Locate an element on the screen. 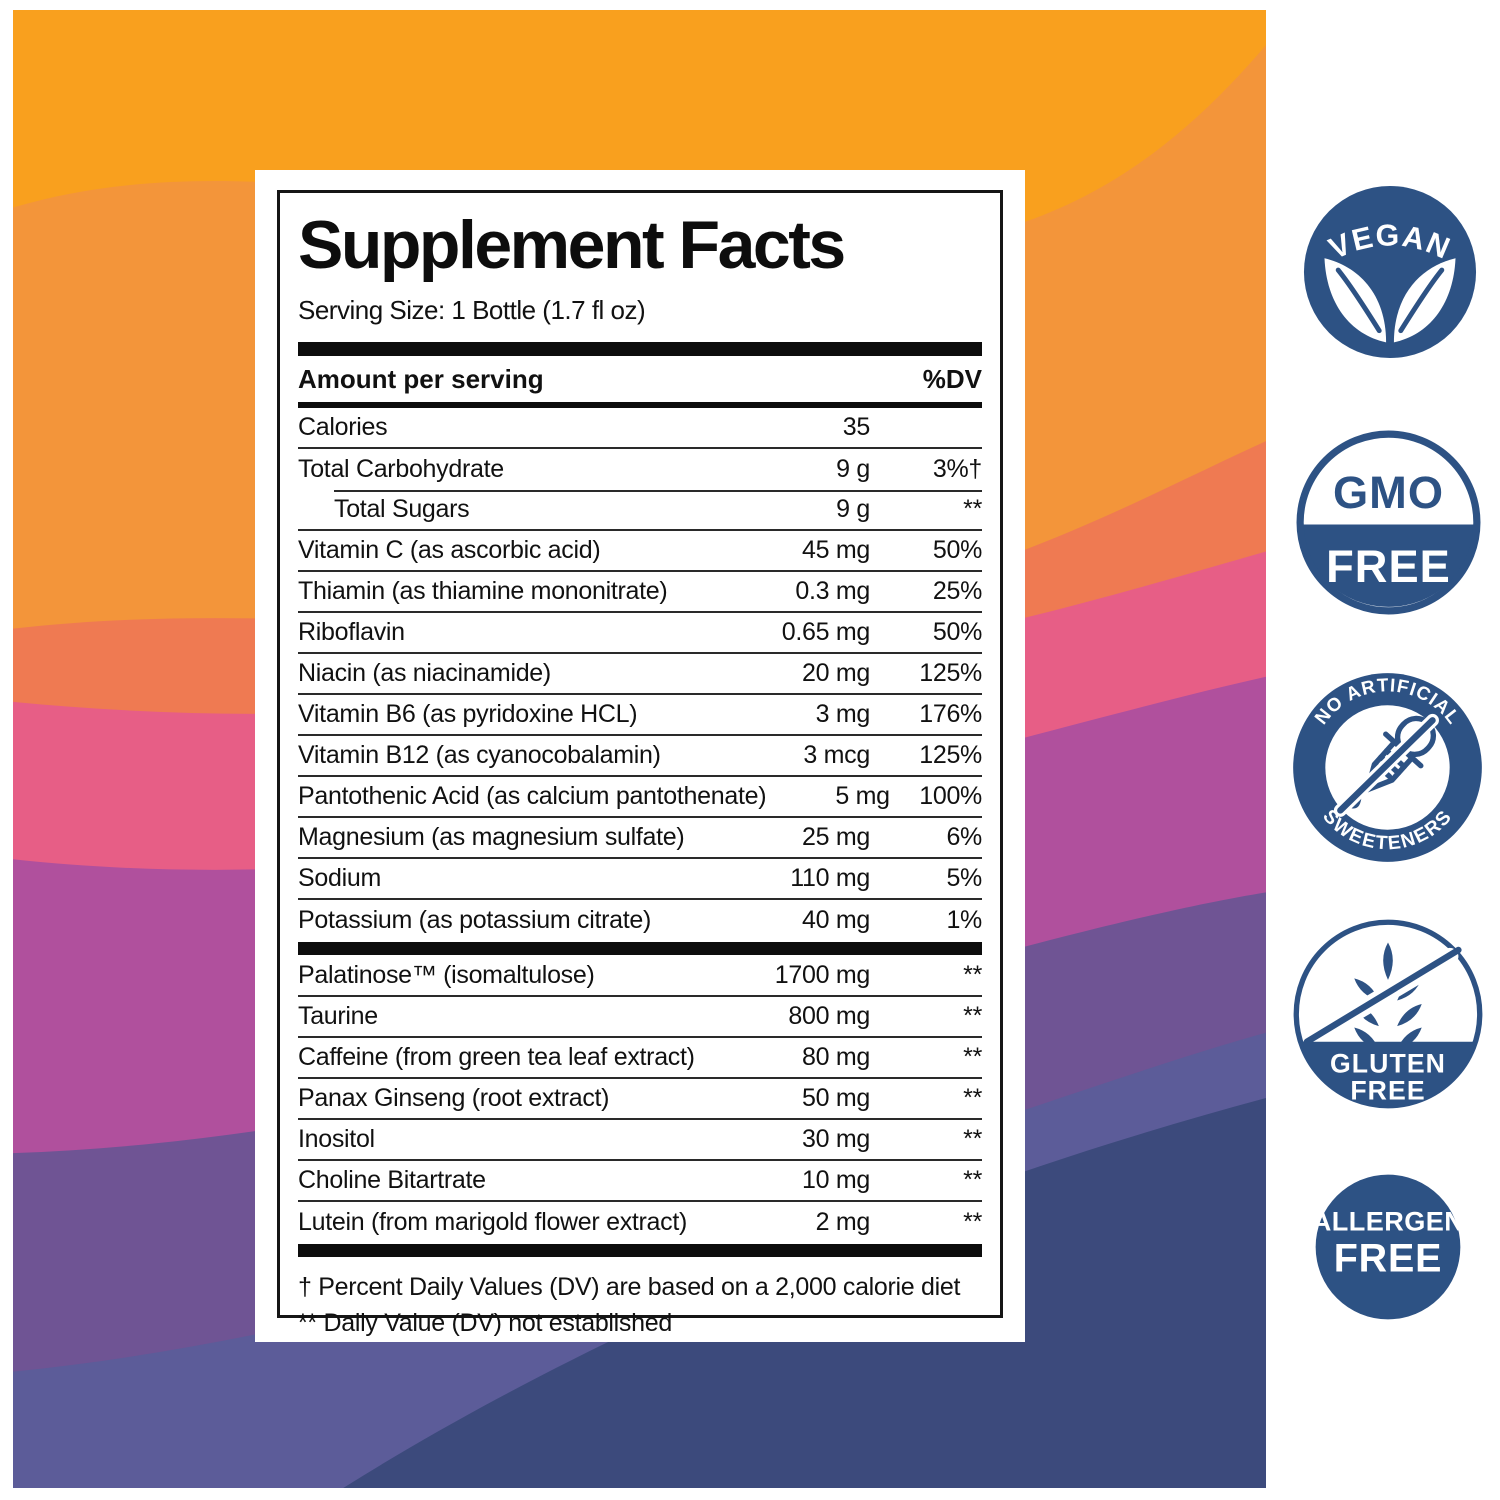  nutrient-name: Taurine is located at coordinates (338, 1016).